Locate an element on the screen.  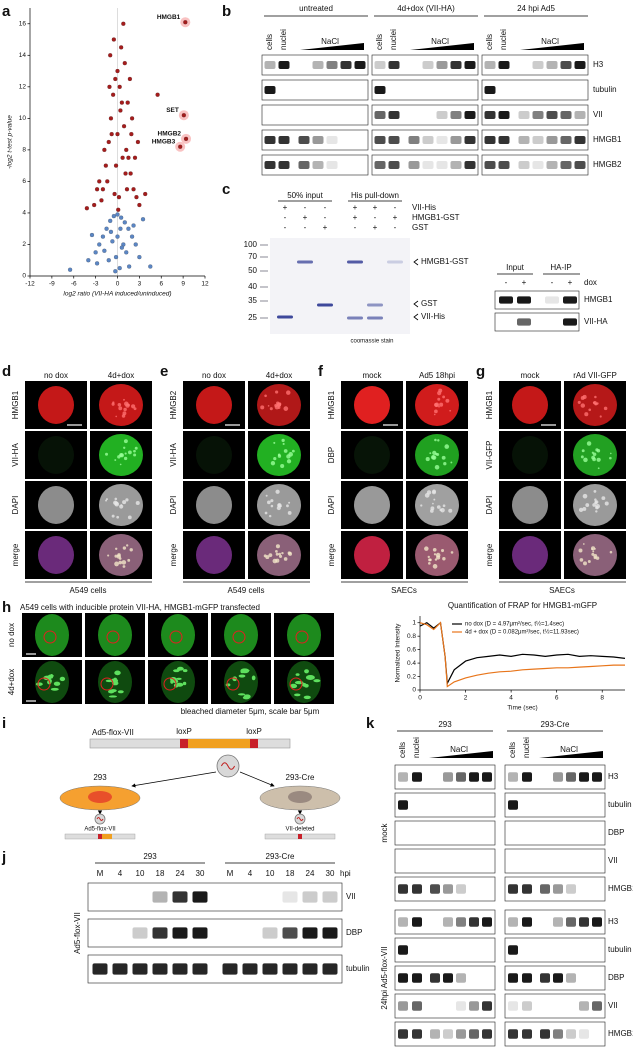
y-axis-label: -log2 t-test p-value is located at coordinates (10, 142).